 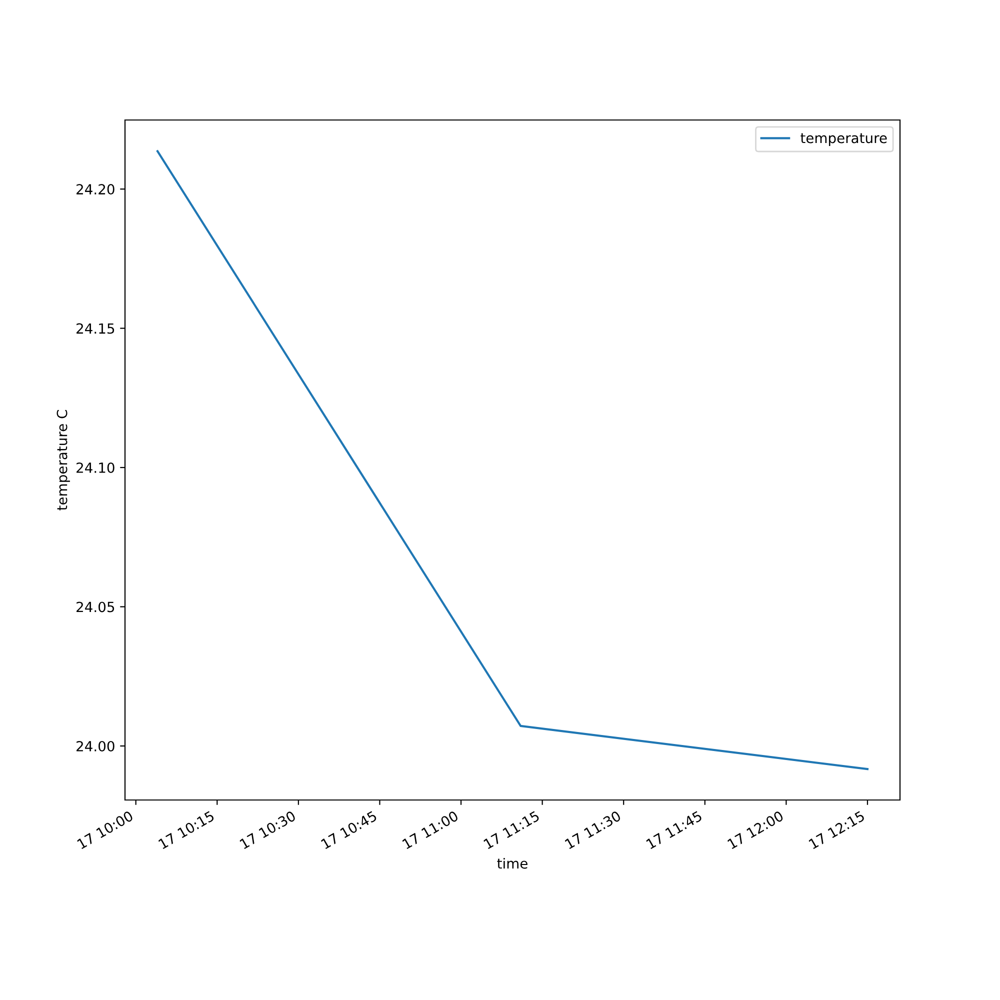 I want to click on y-tick-label: 24.05, so click(x=95, y=607).